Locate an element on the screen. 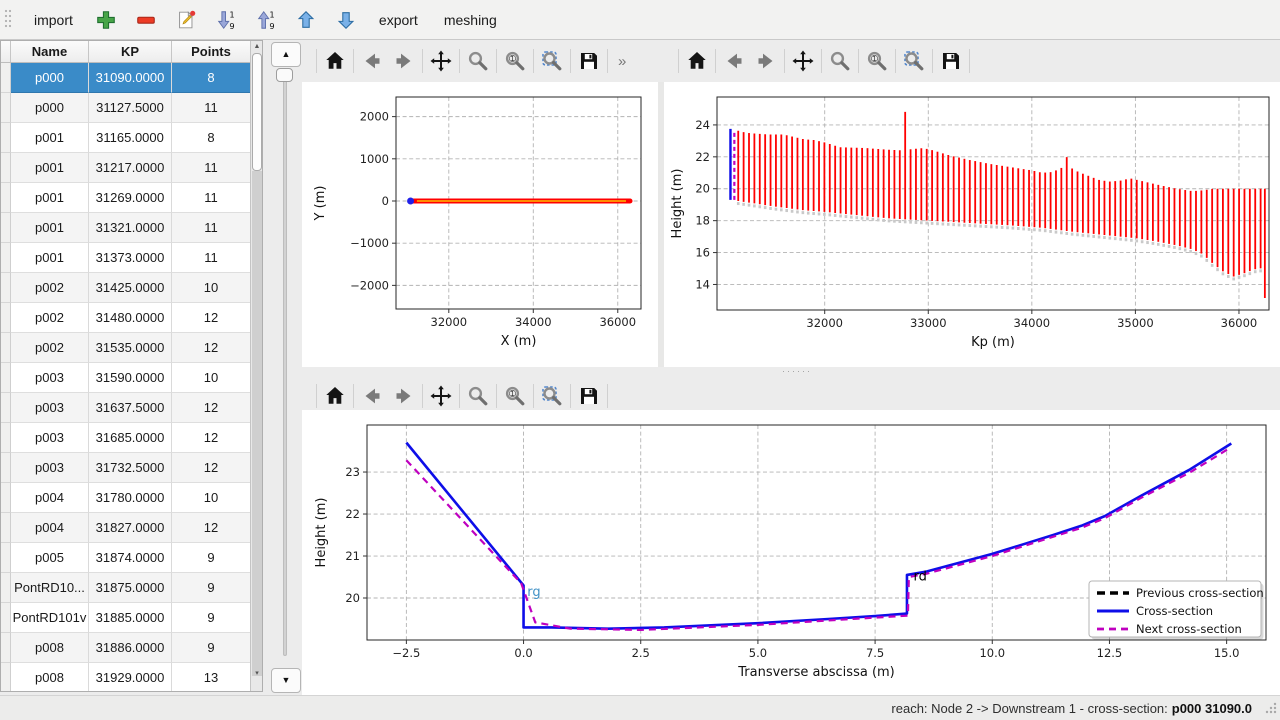 This screenshot has width=1280, height=720. row-slider-thumb is located at coordinates (284, 75).